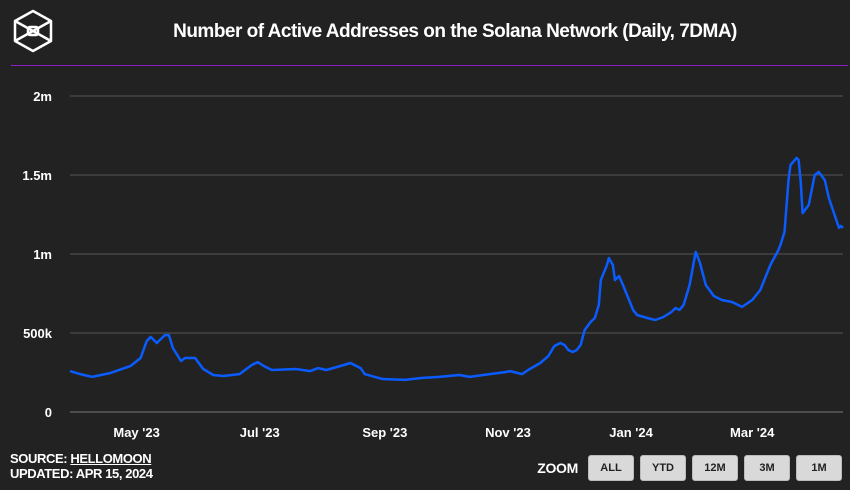 The width and height of the screenshot is (850, 490). Describe the element at coordinates (260, 432) in the screenshot. I see `x-tick-label: Jul '23` at that location.